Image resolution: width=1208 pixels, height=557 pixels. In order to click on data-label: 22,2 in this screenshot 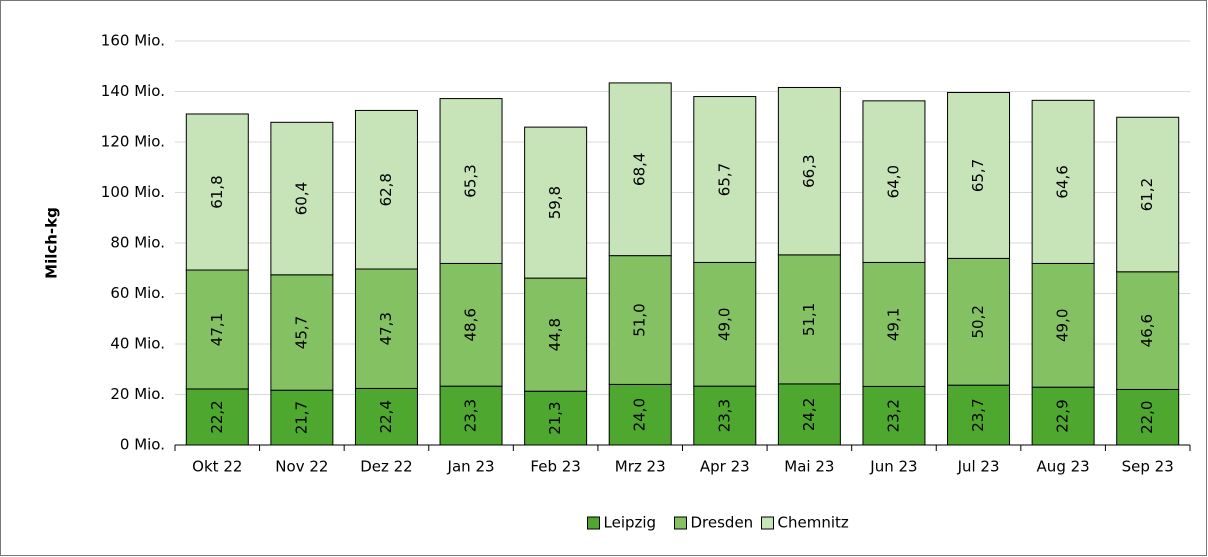, I will do `click(217, 416)`.